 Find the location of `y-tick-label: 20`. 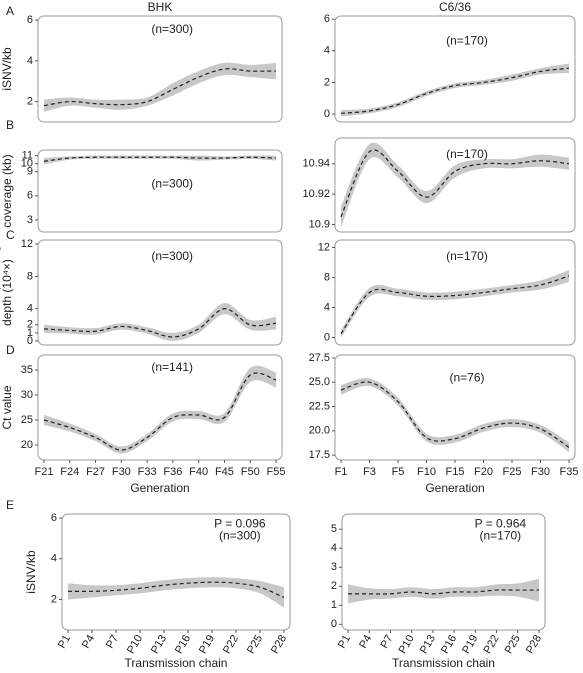

y-tick-label: 20 is located at coordinates (27, 445).